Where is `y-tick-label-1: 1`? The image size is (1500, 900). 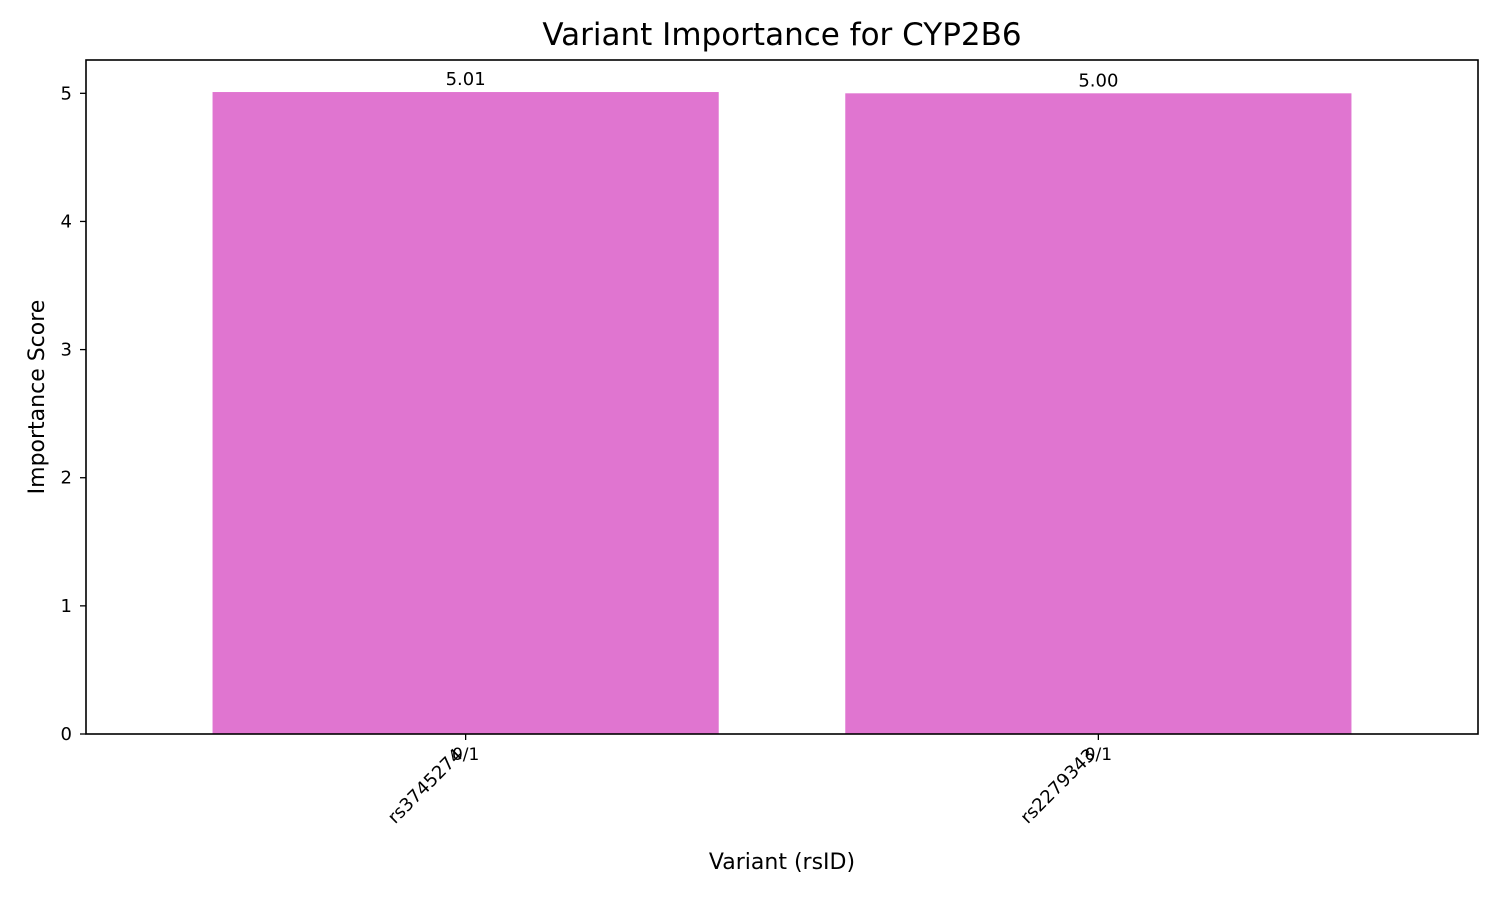 y-tick-label-1: 1 is located at coordinates (66, 606).